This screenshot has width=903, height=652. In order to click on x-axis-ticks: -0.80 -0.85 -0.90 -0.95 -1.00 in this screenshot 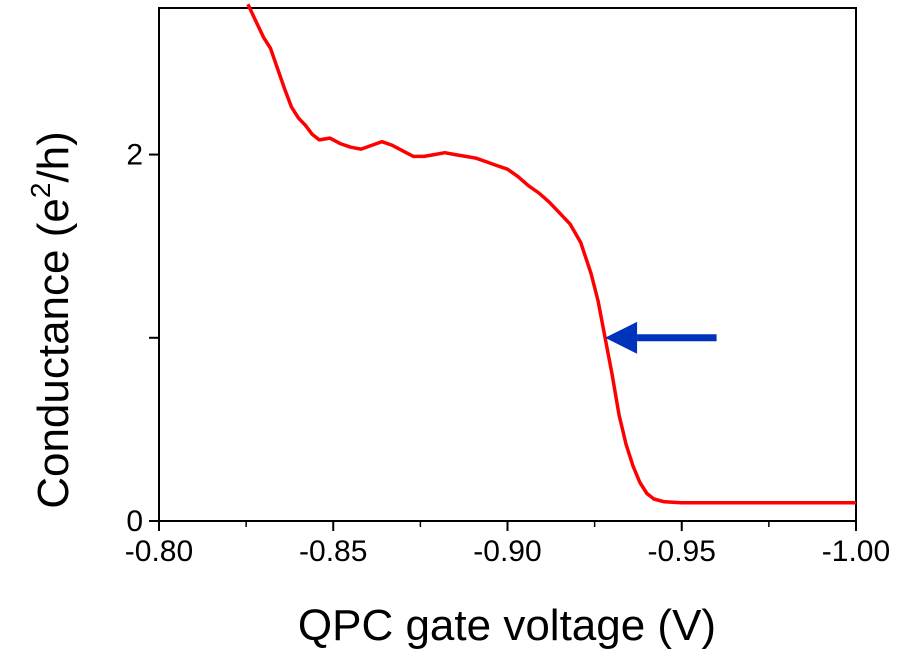, I will do `click(507, 544)`.